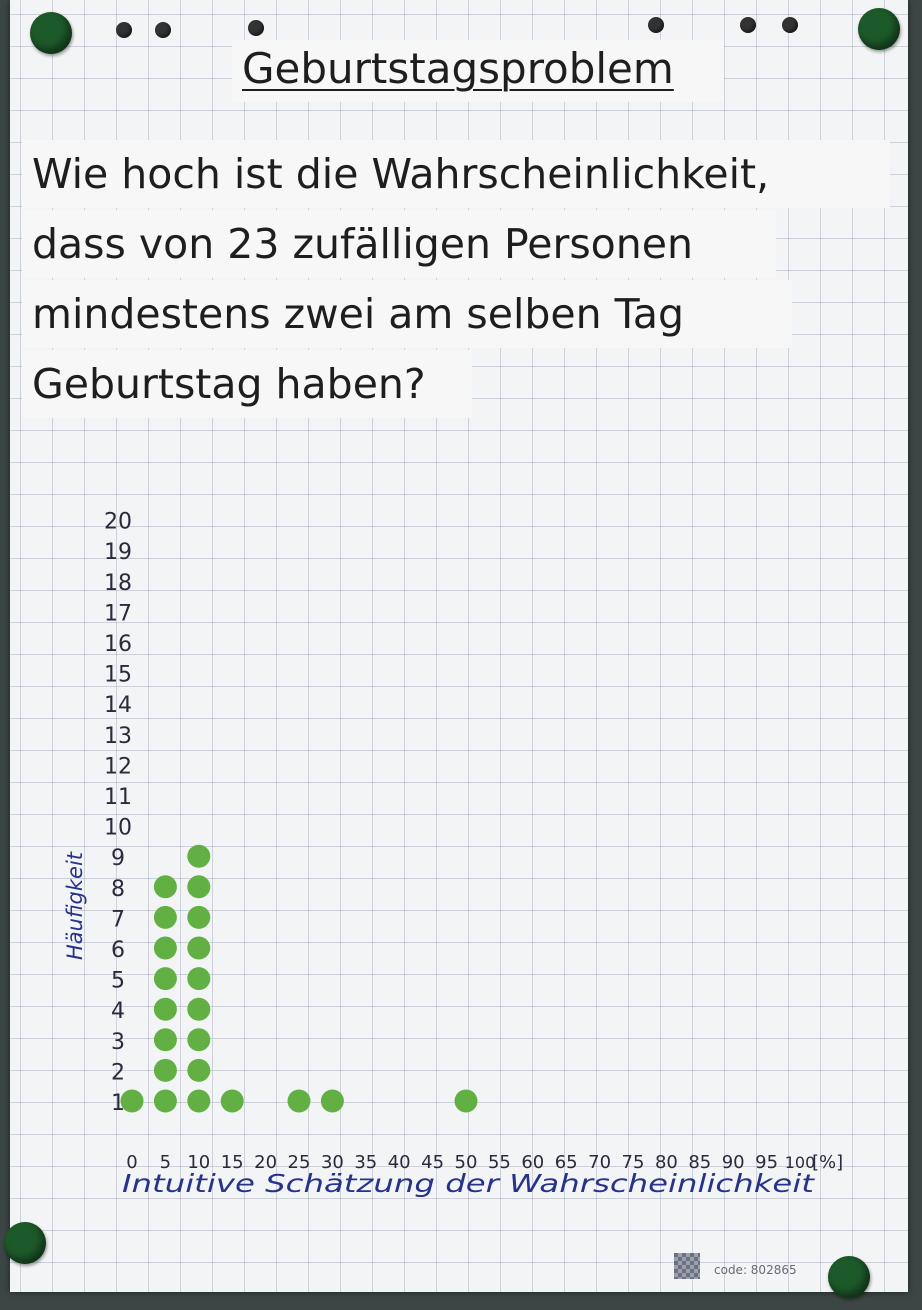 The height and width of the screenshot is (1310, 922). Describe the element at coordinates (566, 1162) in the screenshot. I see `x-tick-label: 65` at that location.